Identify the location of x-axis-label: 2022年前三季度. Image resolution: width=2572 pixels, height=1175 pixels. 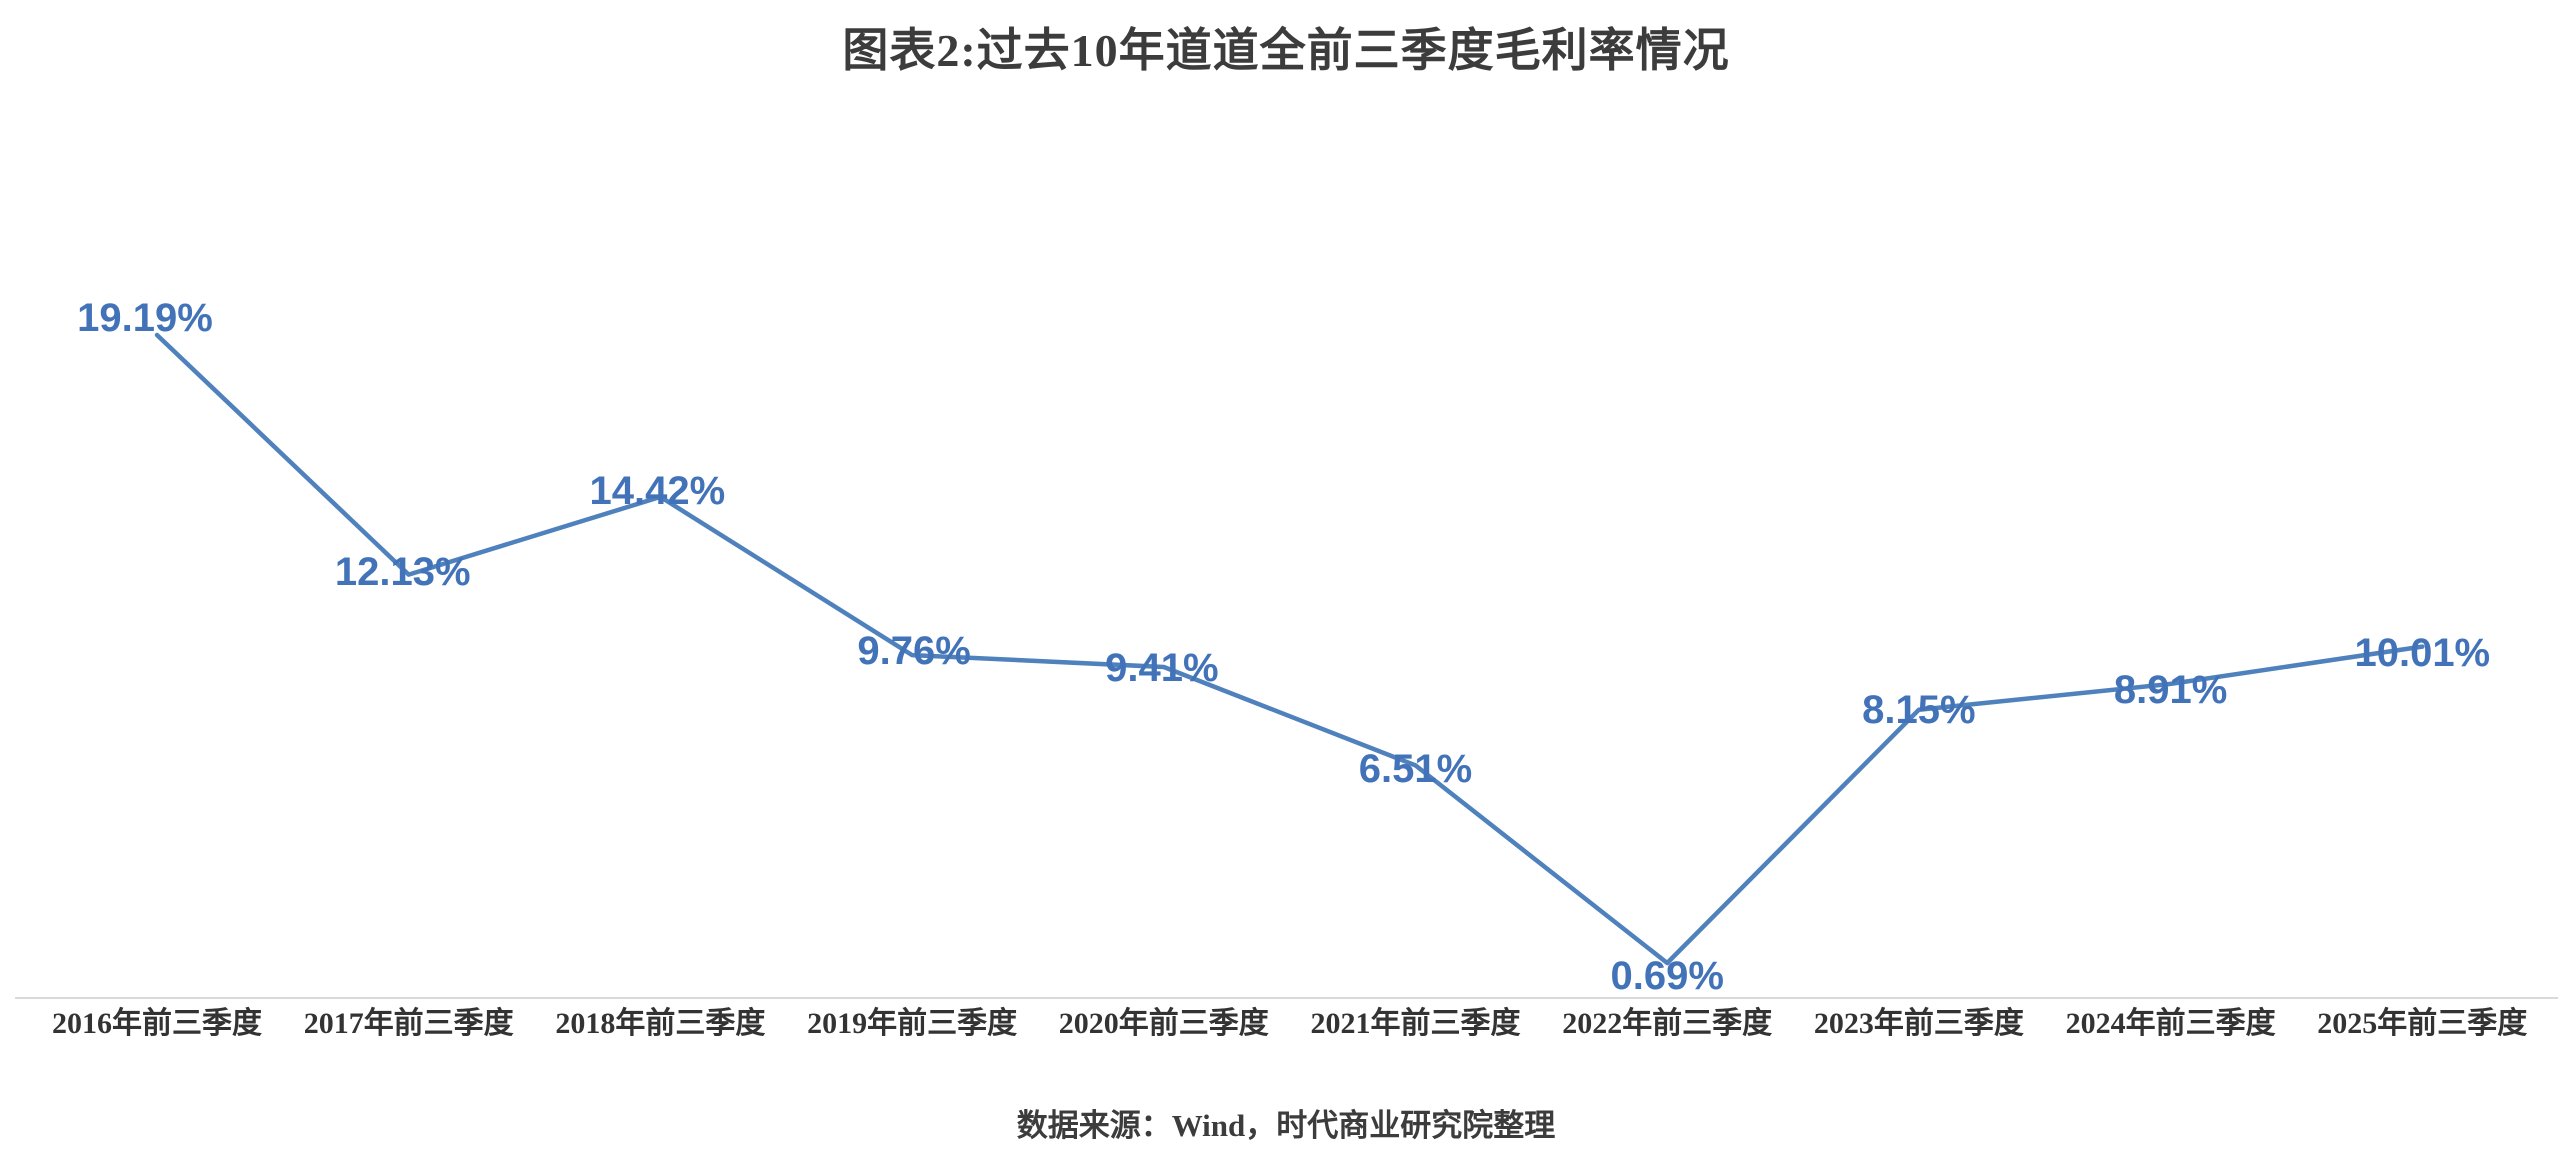
(1667, 1023).